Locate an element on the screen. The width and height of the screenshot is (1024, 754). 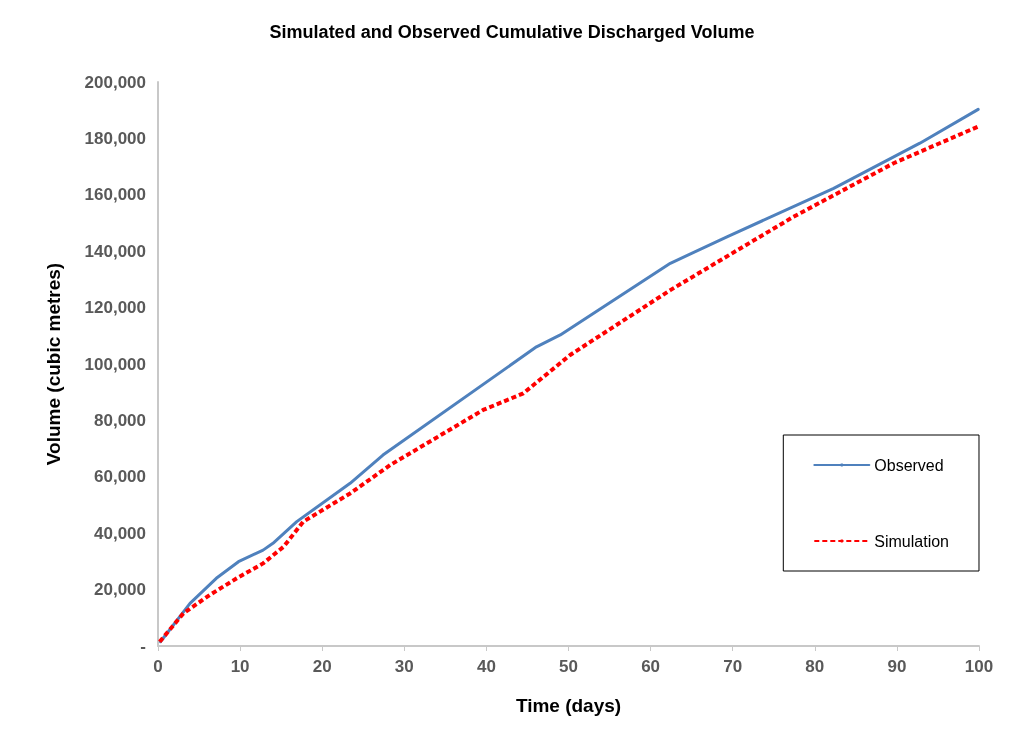
y-tick-label: 160,000 is located at coordinates (115, 195).